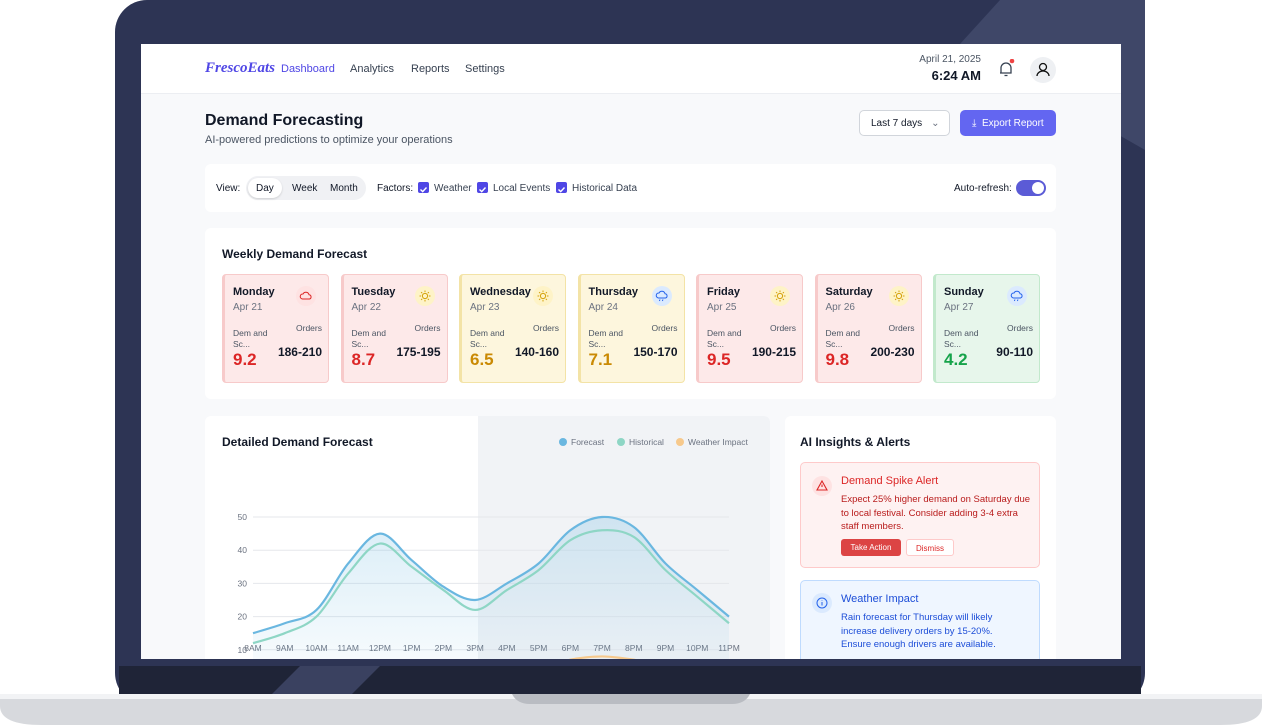 The height and width of the screenshot is (725, 1262). I want to click on view-option: Week, so click(305, 188).